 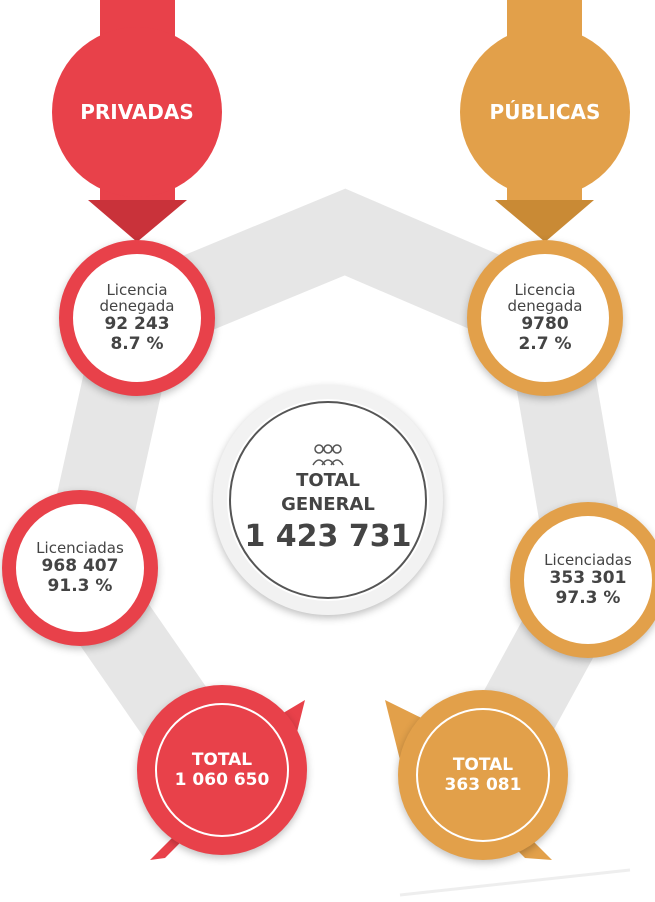 I want to click on value: 92 243, so click(x=137, y=324).